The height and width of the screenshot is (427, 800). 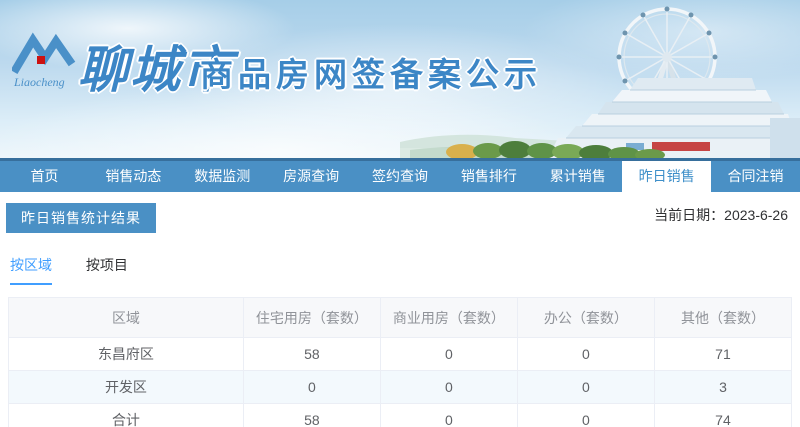 I want to click on nav-item-contract-cancellation: 合同注销, so click(x=755, y=176).